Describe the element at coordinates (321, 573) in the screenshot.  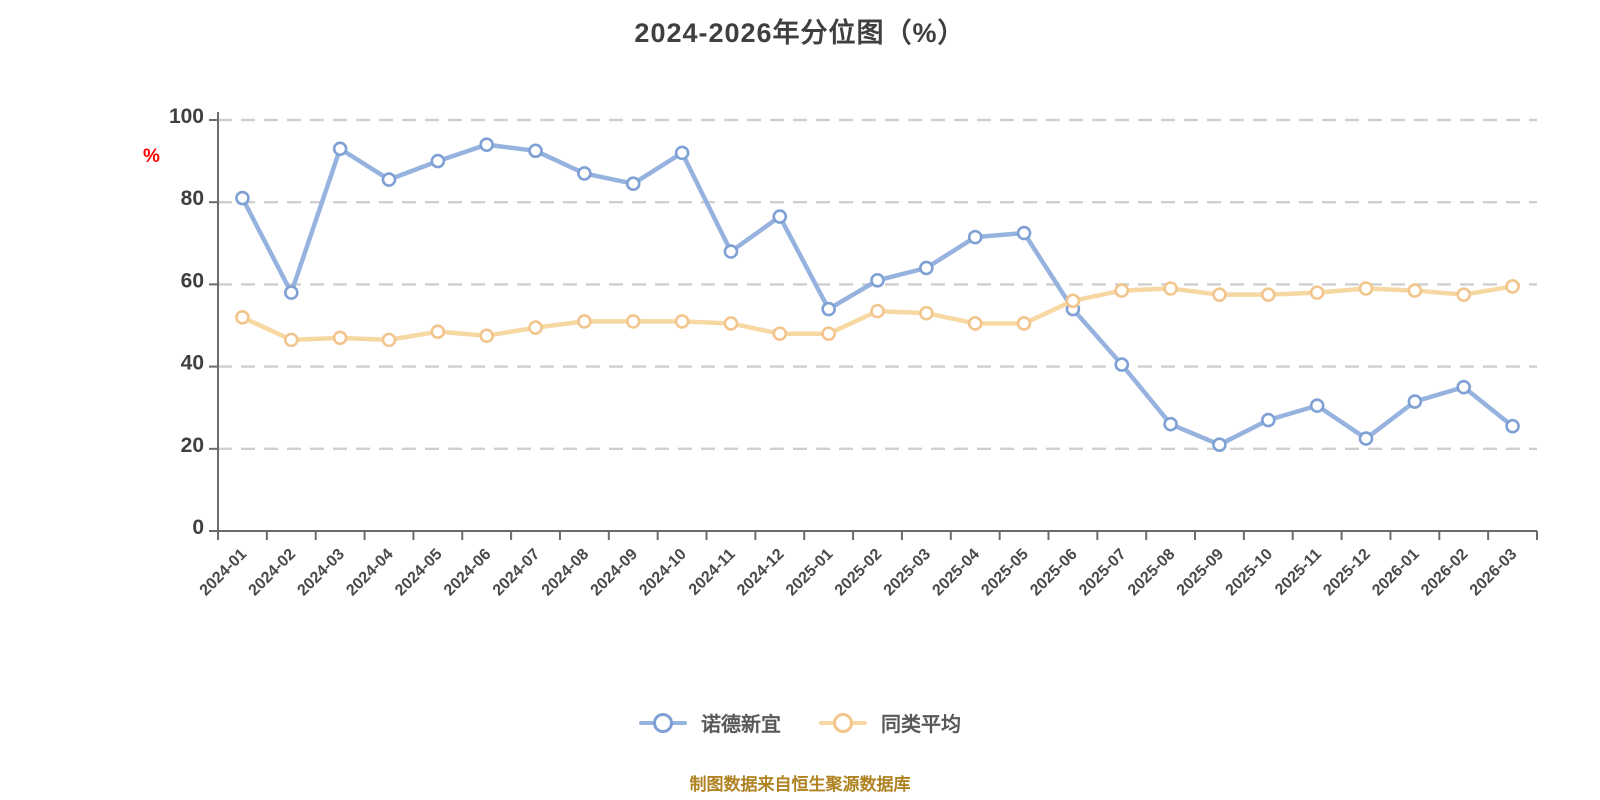
I see `x-tick-label: 2024-03` at that location.